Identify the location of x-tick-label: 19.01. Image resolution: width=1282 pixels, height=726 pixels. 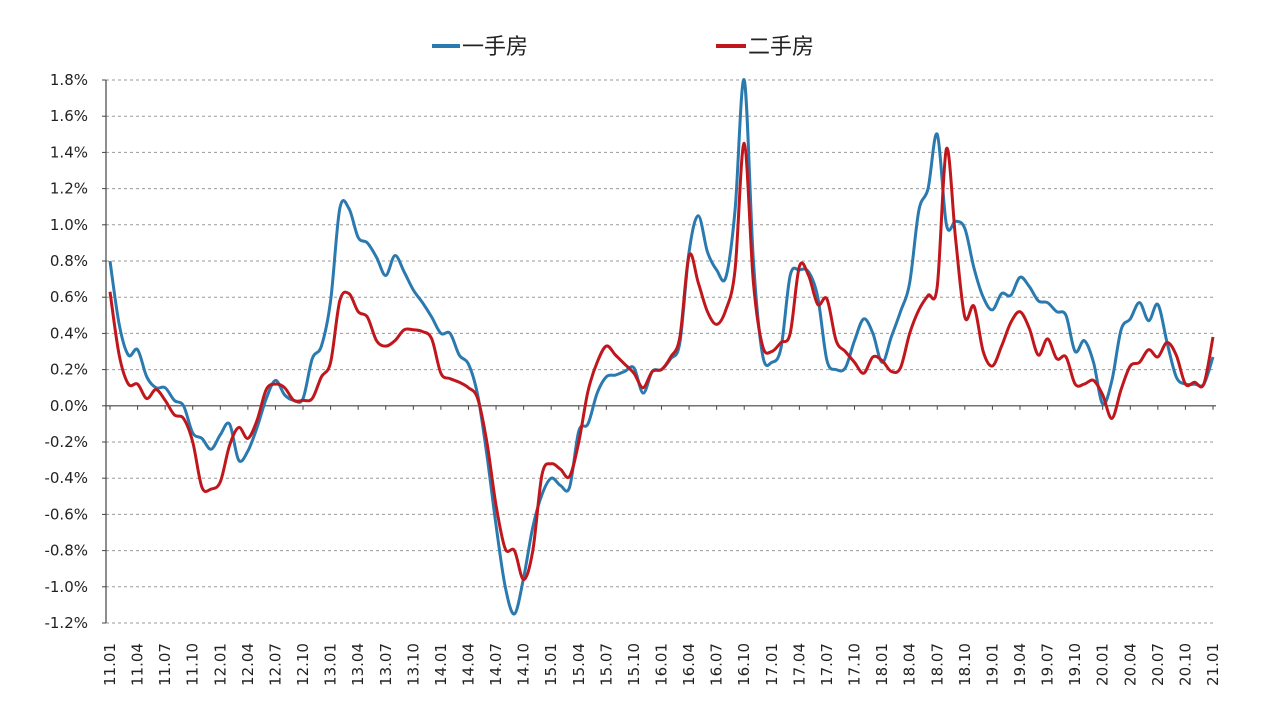
(992, 664).